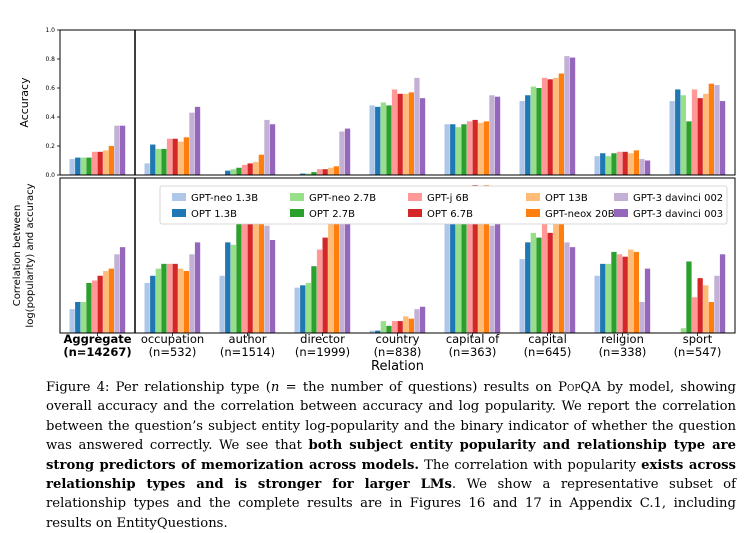 This screenshot has height=533, width=750. I want to click on x-tick-label: director, so click(322, 339).